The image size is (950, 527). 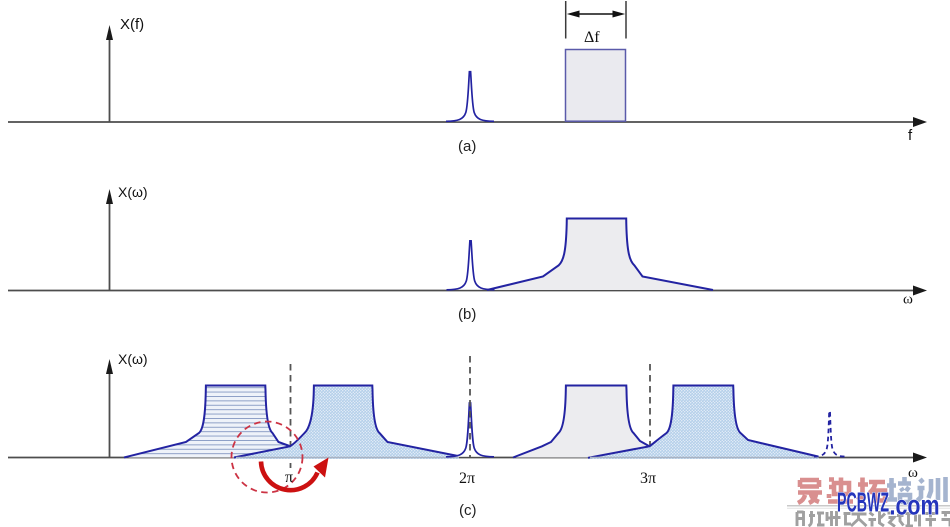 I want to click on svg-text: 3π, so click(x=648, y=478).